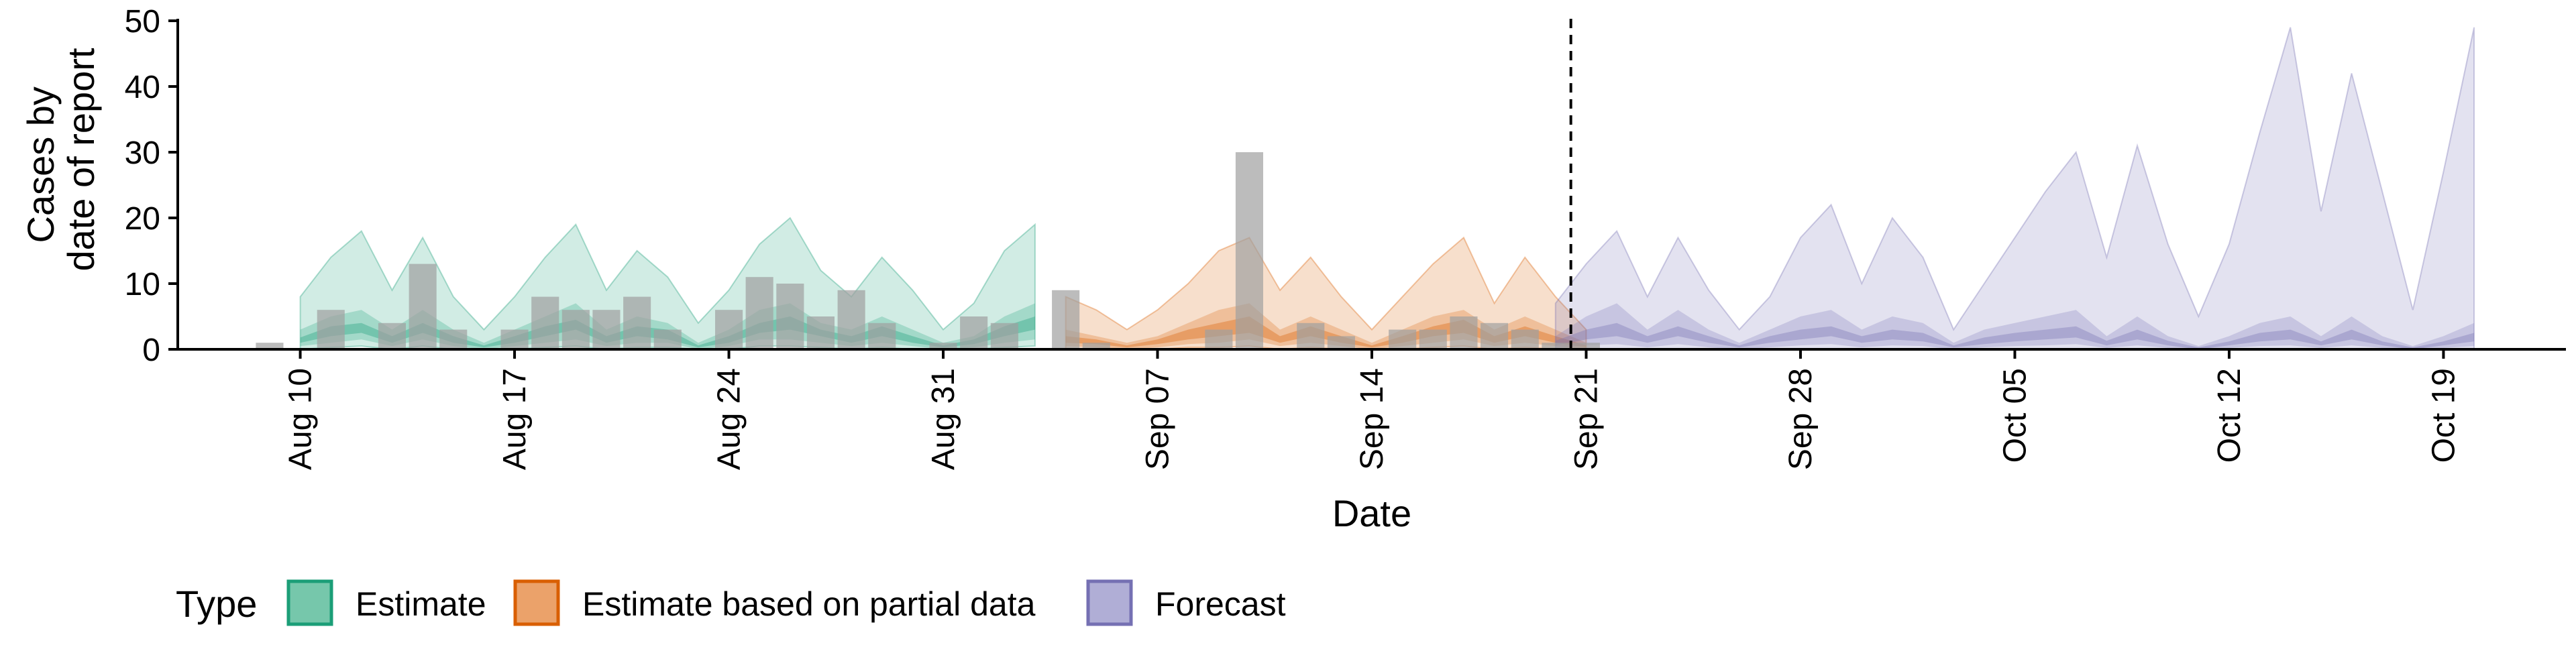 This screenshot has width=2576, height=647. Describe the element at coordinates (1109, 602) in the screenshot. I see `legend-key-forecast` at that location.